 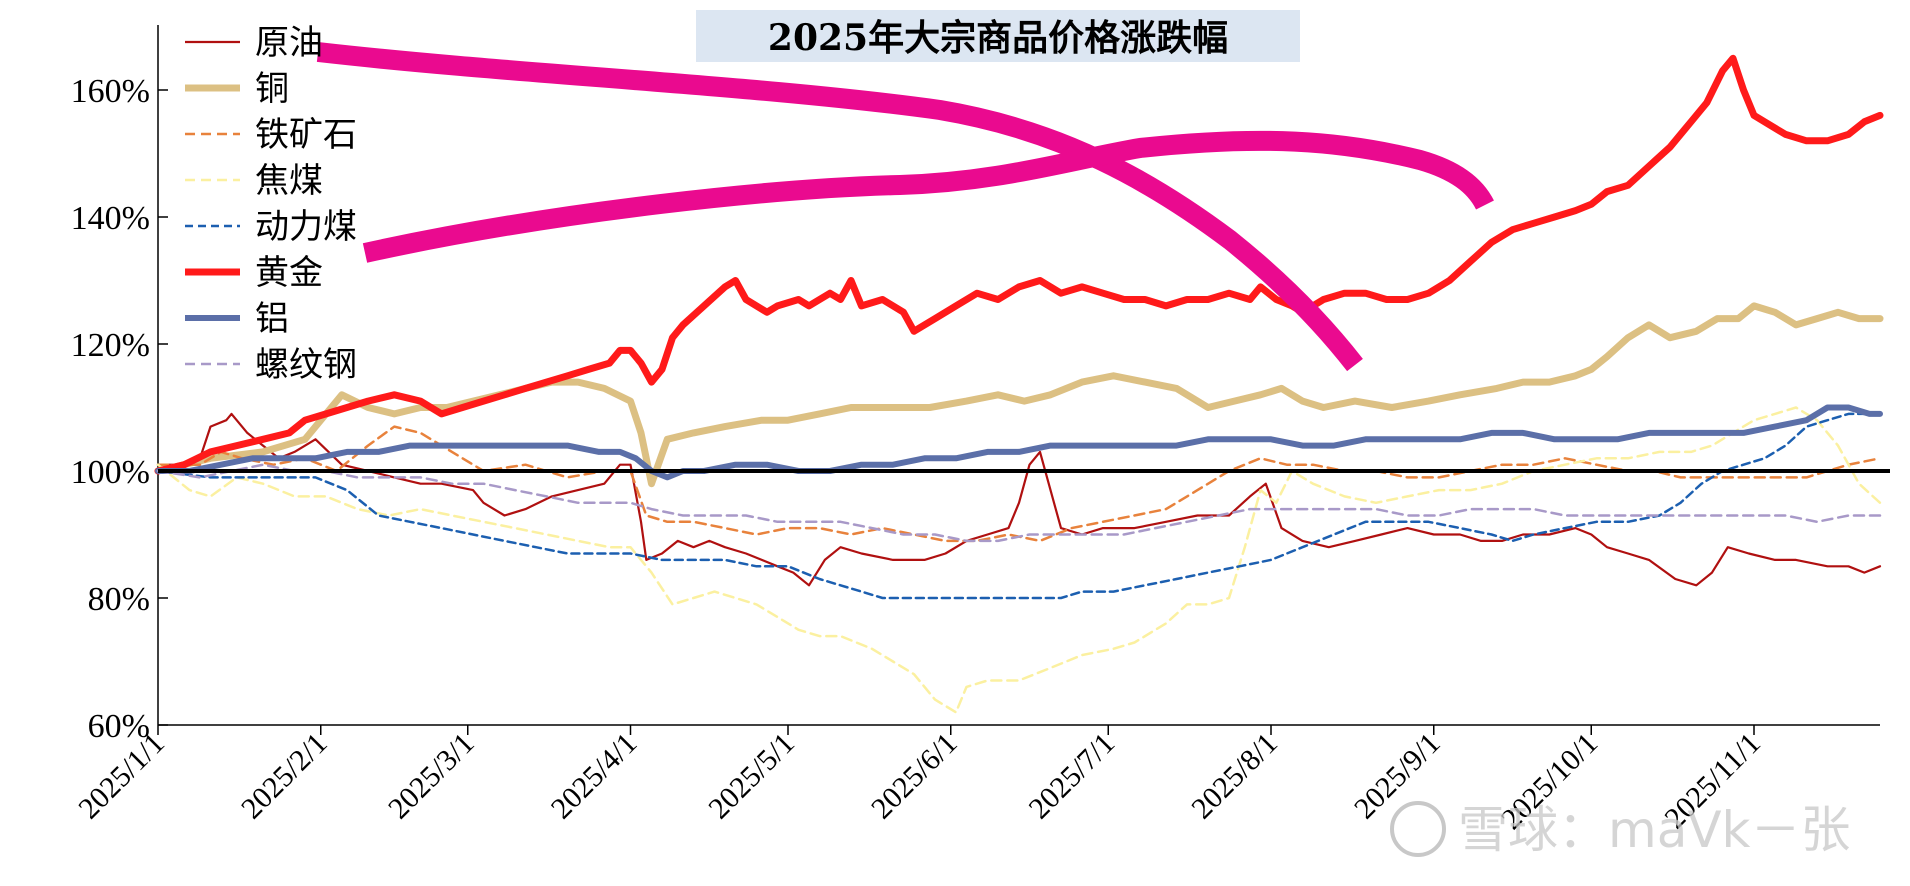 I want to click on x-tick-label: 2025/2/1, so click(x=284, y=776).